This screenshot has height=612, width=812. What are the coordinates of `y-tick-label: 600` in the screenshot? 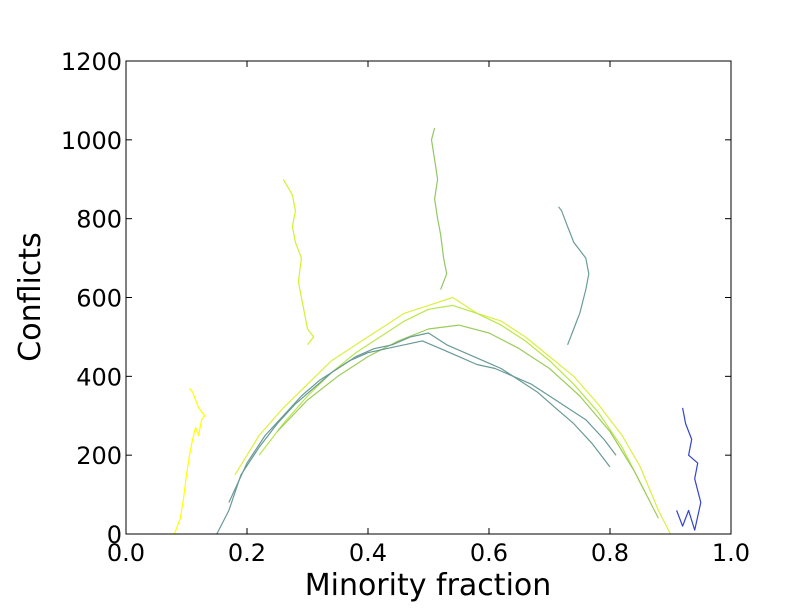 It's located at (99, 299).